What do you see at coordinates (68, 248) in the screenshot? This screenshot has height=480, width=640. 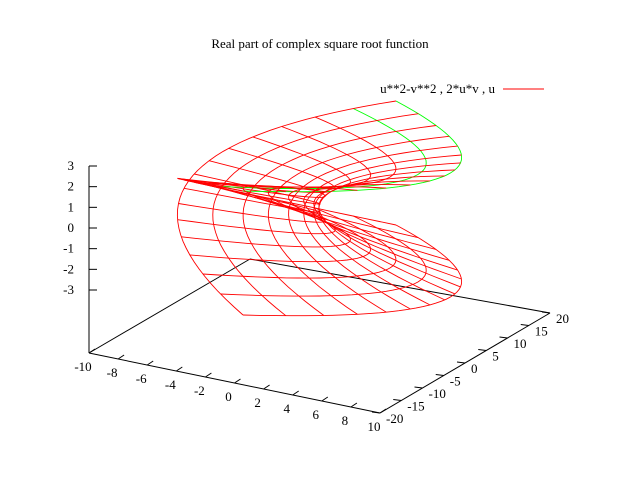 I see `z-tick-label: -1` at bounding box center [68, 248].